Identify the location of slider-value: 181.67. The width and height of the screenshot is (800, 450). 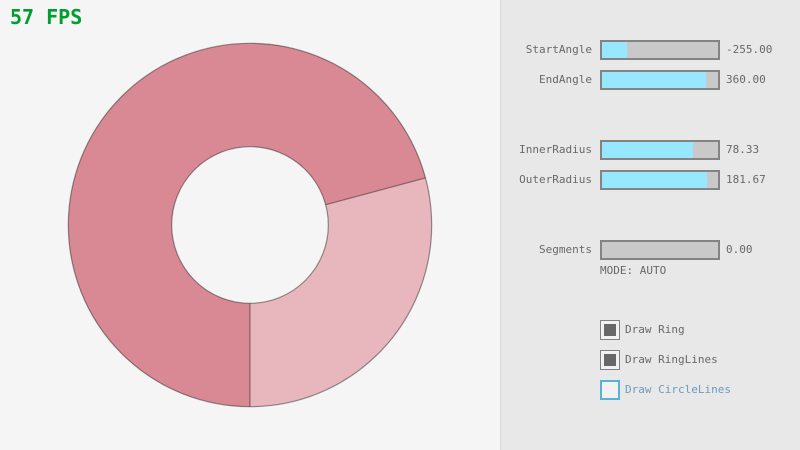
(746, 179).